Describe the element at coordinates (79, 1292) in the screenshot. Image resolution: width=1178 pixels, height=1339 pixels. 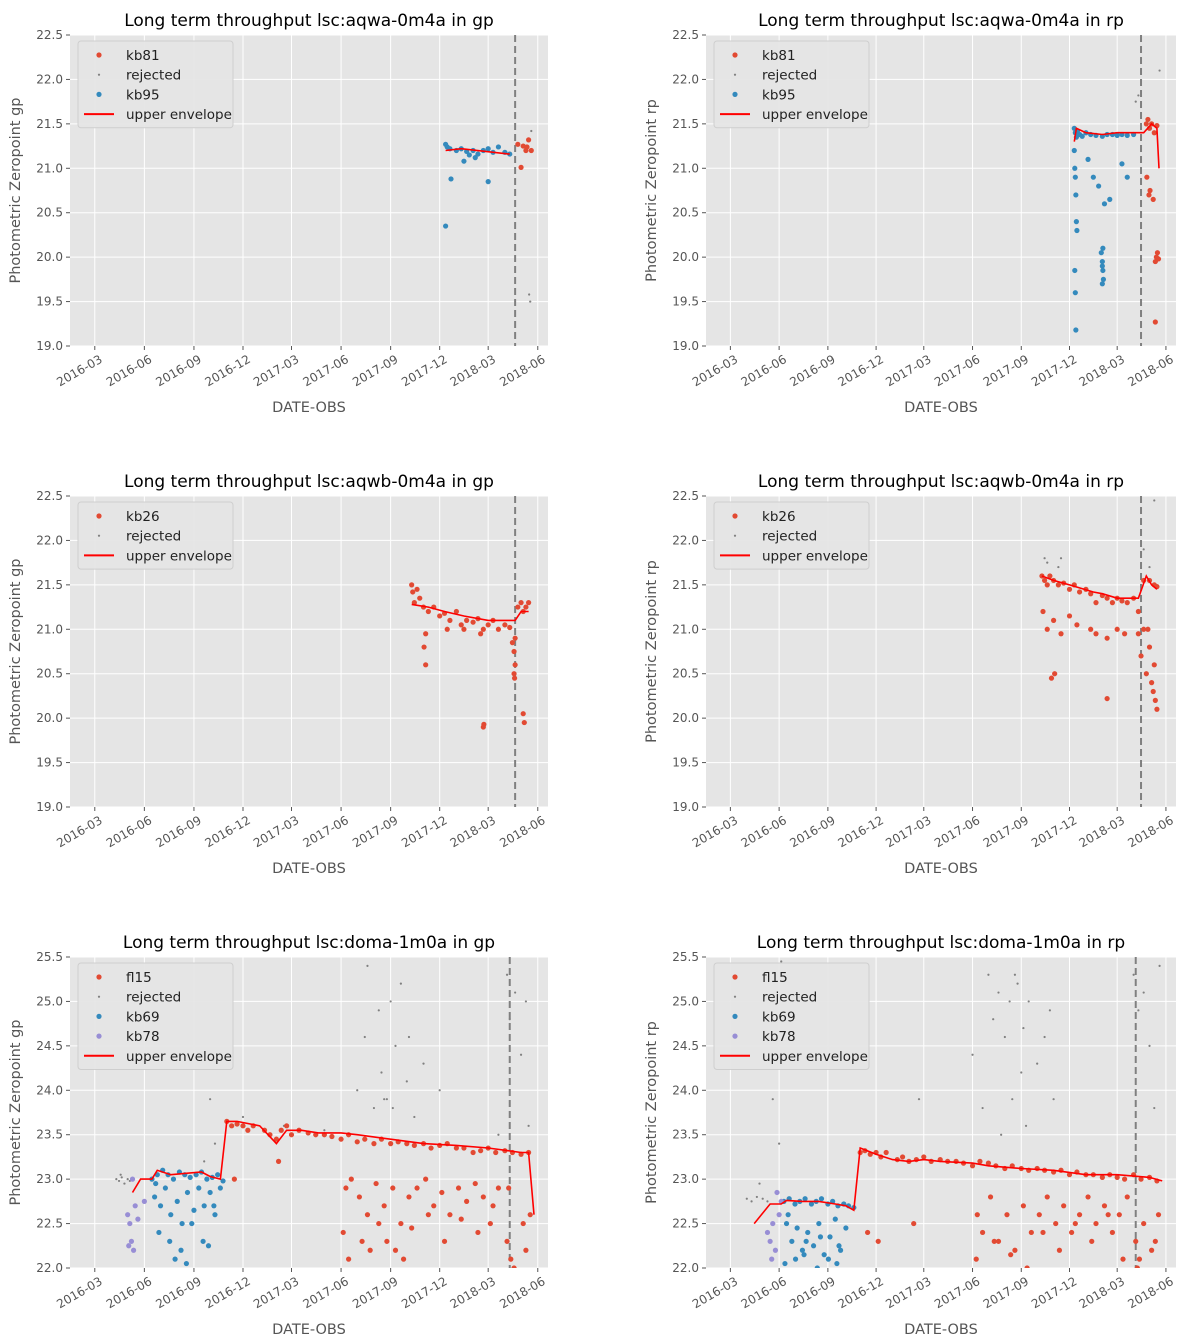
I see `x-tick-label: 2016-03` at that location.